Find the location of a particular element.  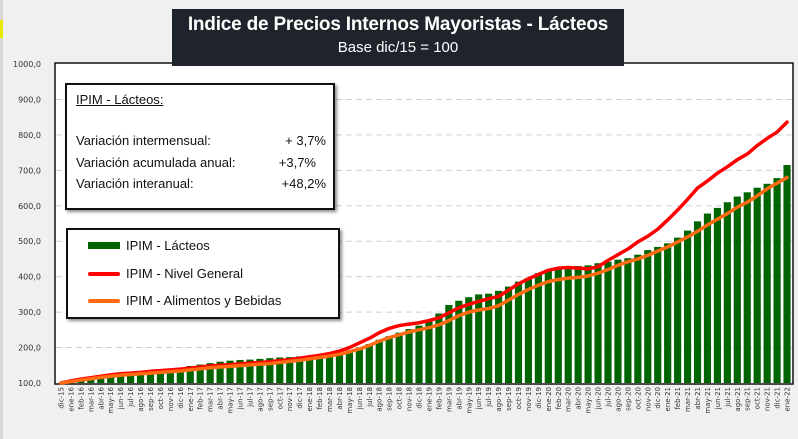

x-tick-label: jun-18 is located at coordinates (360, 398).